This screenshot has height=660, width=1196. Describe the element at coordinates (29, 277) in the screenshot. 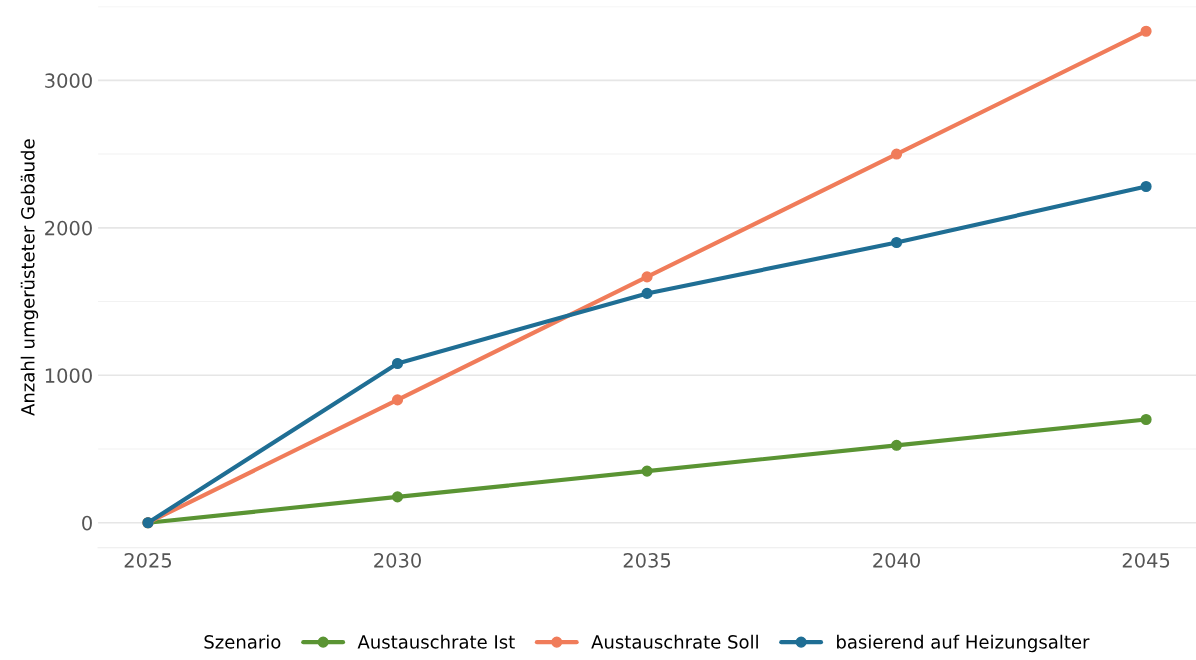

I see `y-axis-title: Anzahl umgerüsteter Gebäude` at that location.